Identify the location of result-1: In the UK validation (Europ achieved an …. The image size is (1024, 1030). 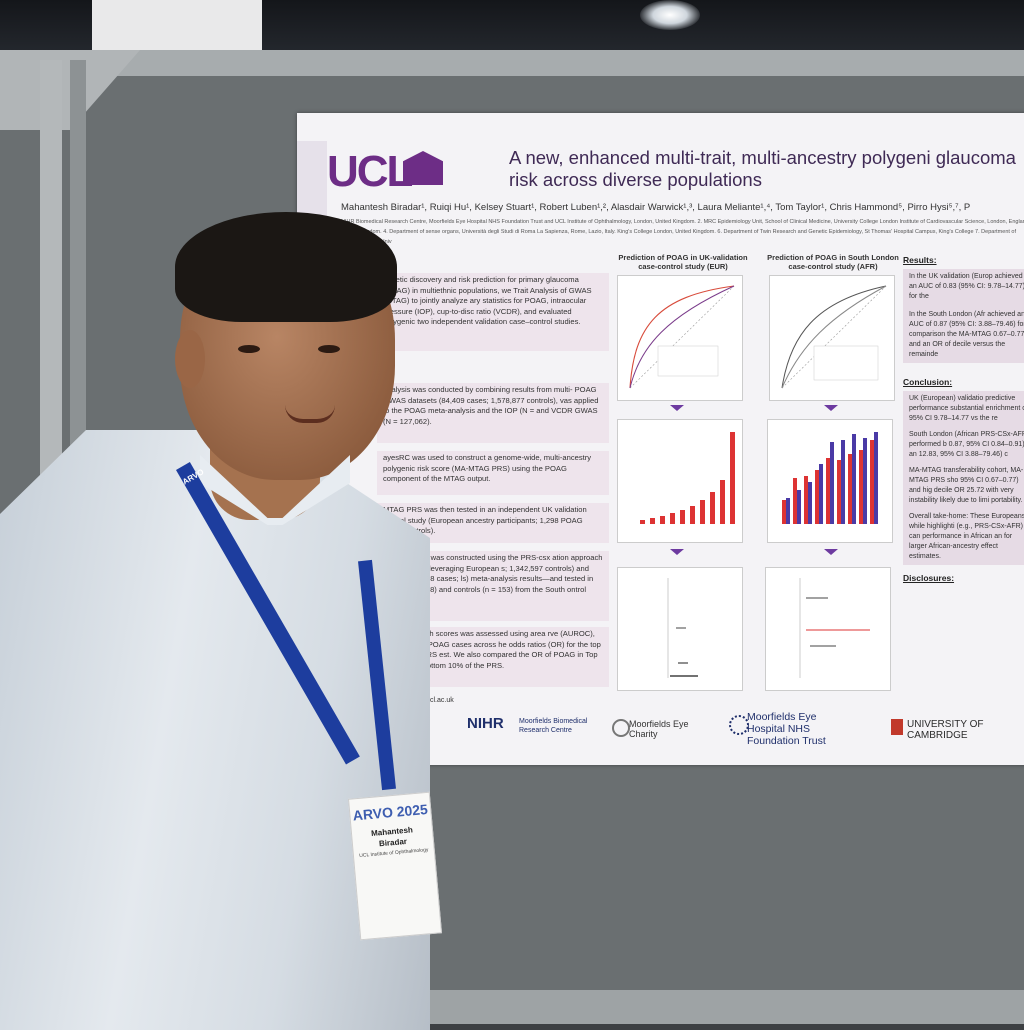
(966, 286).